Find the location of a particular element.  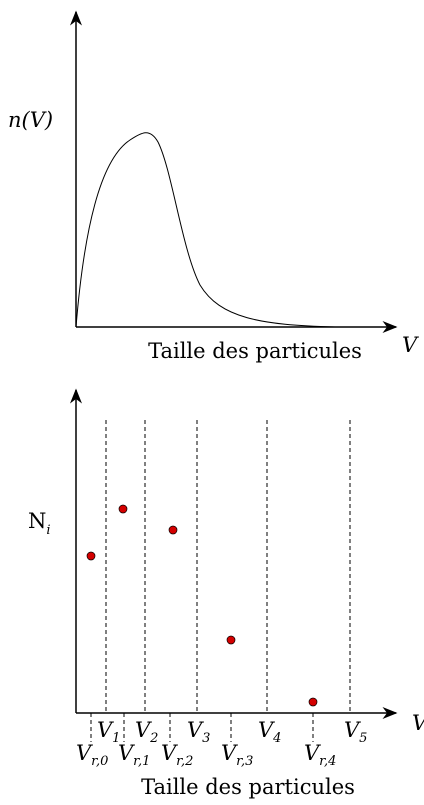

y-label: Ni is located at coordinates (39, 523).